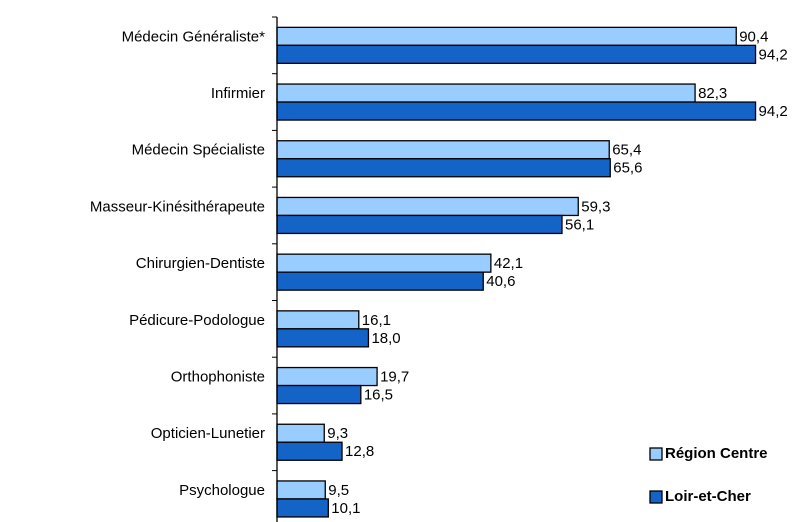 This screenshot has height=522, width=811. What do you see at coordinates (376, 320) in the screenshot?
I see `value-label: 16,1` at bounding box center [376, 320].